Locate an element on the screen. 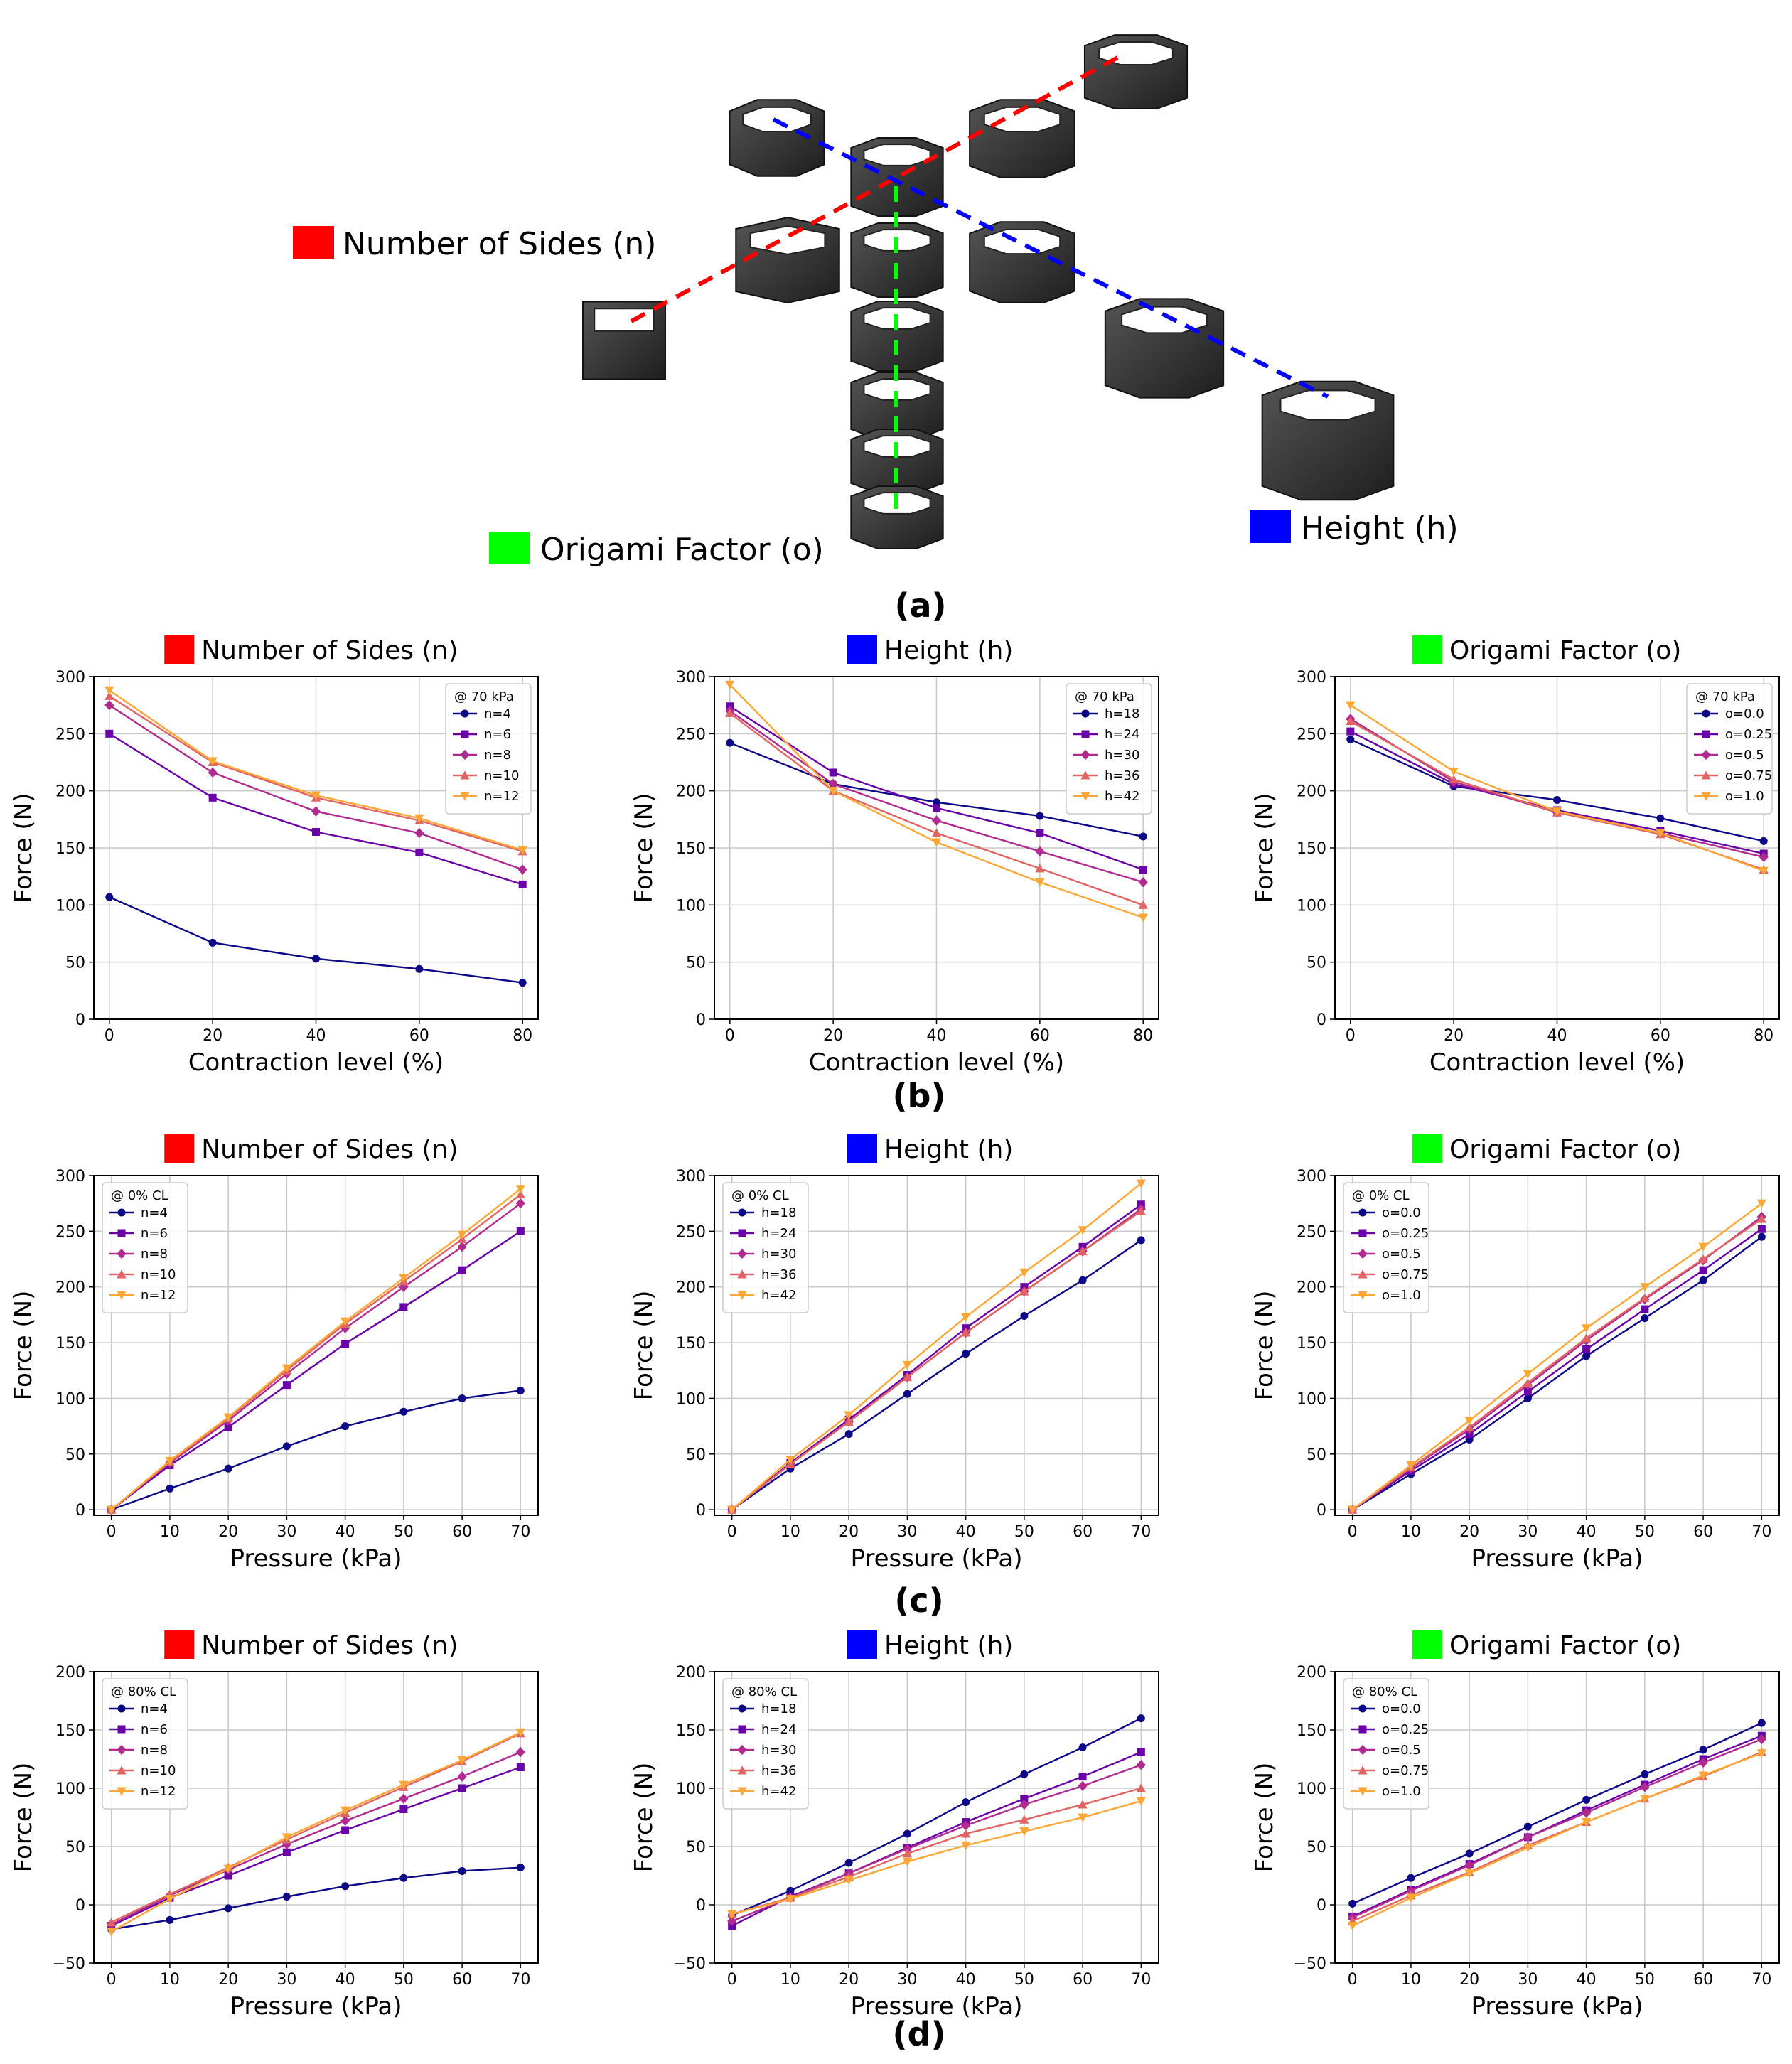 Image resolution: width=1792 pixels, height=2064 pixels. legend-title: @ 70 kPa is located at coordinates (484, 696).